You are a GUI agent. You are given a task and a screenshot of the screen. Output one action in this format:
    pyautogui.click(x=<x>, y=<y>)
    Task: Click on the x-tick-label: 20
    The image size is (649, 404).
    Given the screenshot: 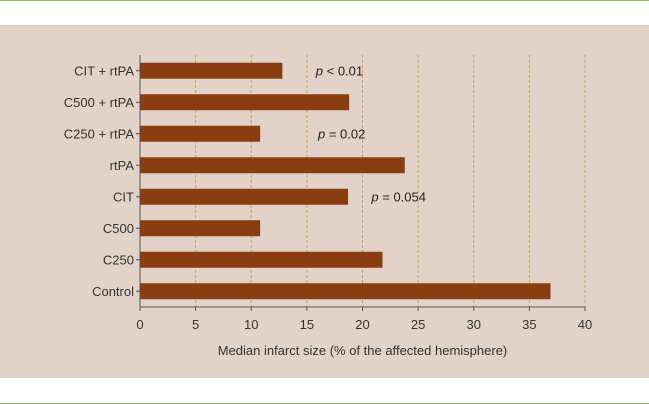 What is the action you would take?
    pyautogui.click(x=362, y=324)
    